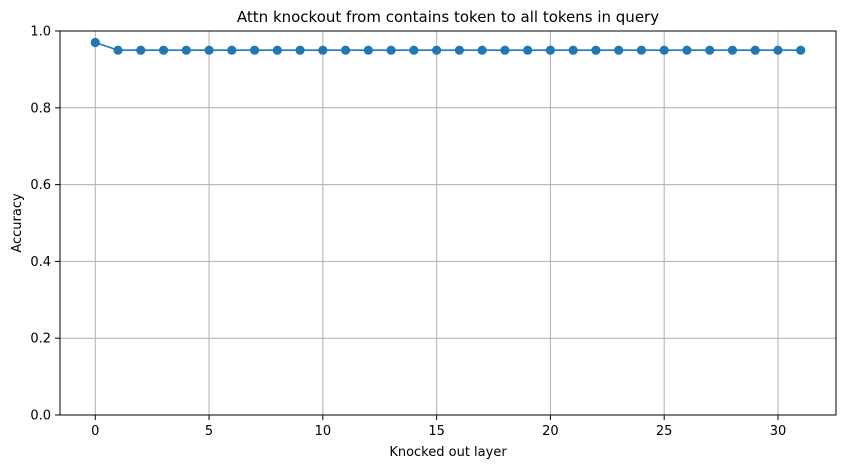 This screenshot has height=468, width=846. Describe the element at coordinates (17, 223) in the screenshot. I see `y-axis-label: Accuracy` at that location.